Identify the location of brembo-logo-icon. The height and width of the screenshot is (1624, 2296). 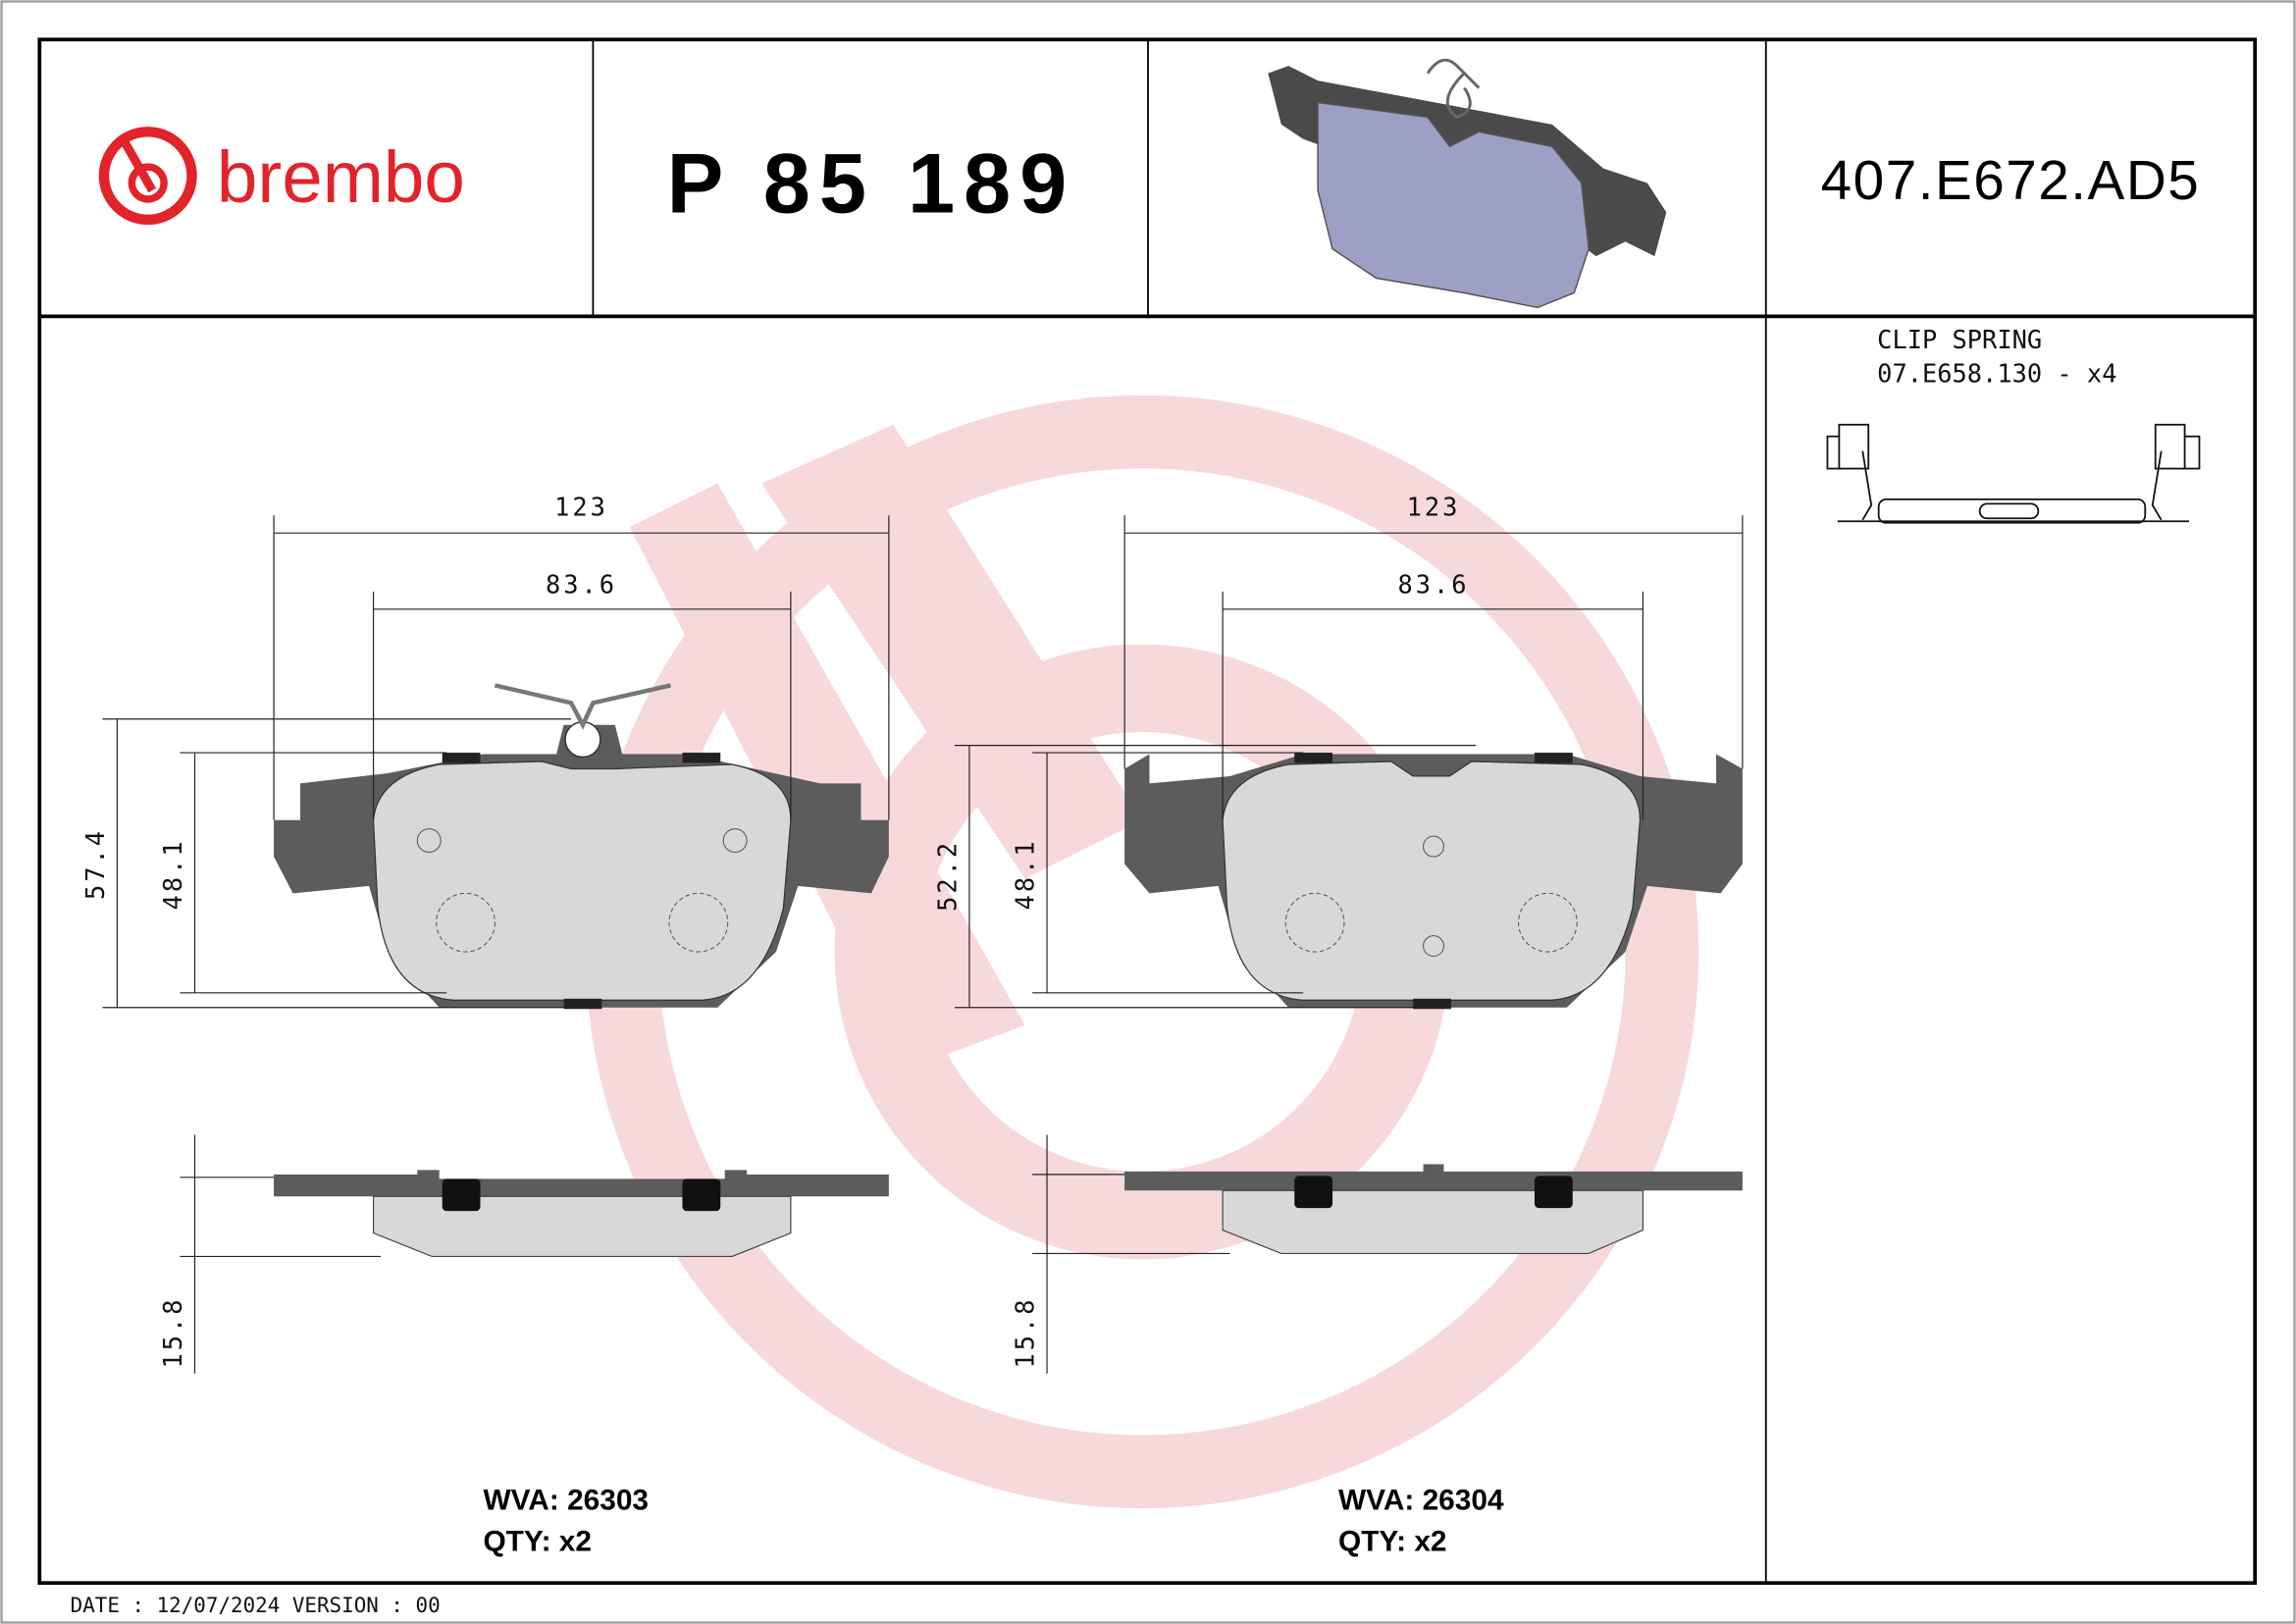
(147, 176).